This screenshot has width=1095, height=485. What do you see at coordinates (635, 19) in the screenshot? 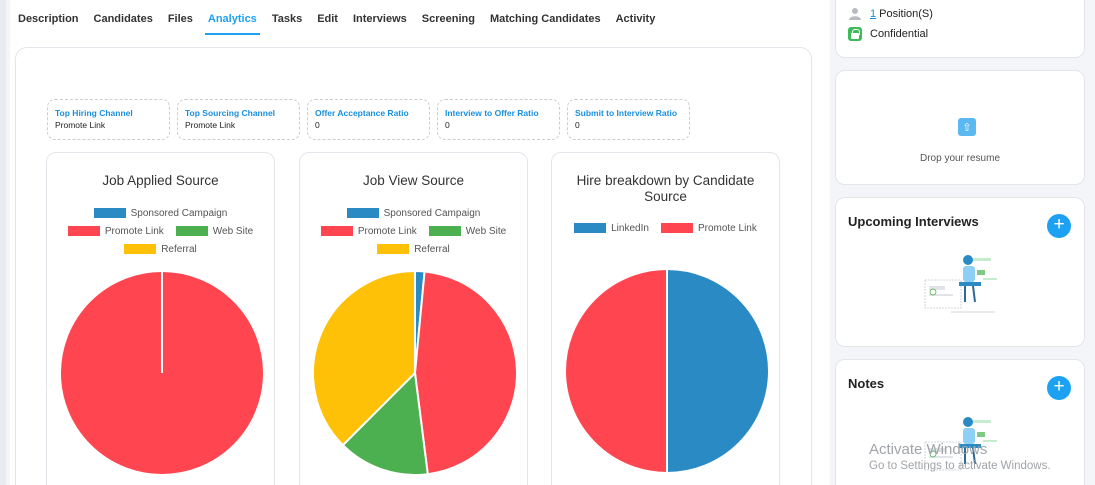
I see `tab-activity: Activity` at bounding box center [635, 19].